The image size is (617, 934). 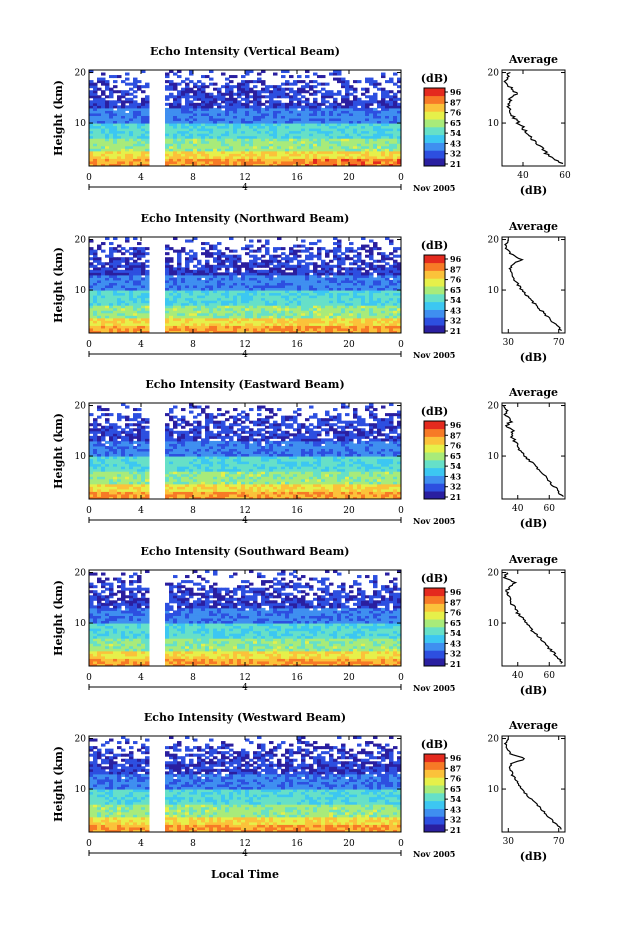 I want to click on x-tick-label: 20, so click(x=349, y=178).